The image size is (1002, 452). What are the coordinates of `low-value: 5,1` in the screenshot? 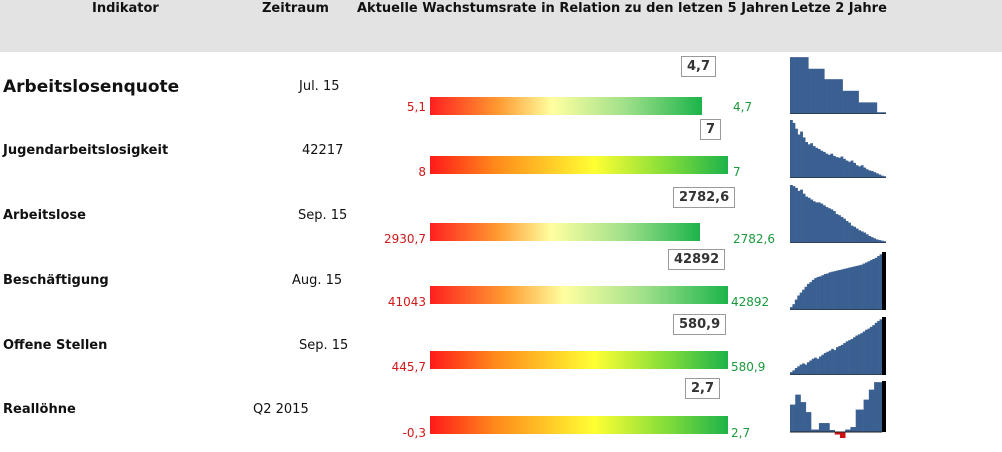 It's located at (416, 107).